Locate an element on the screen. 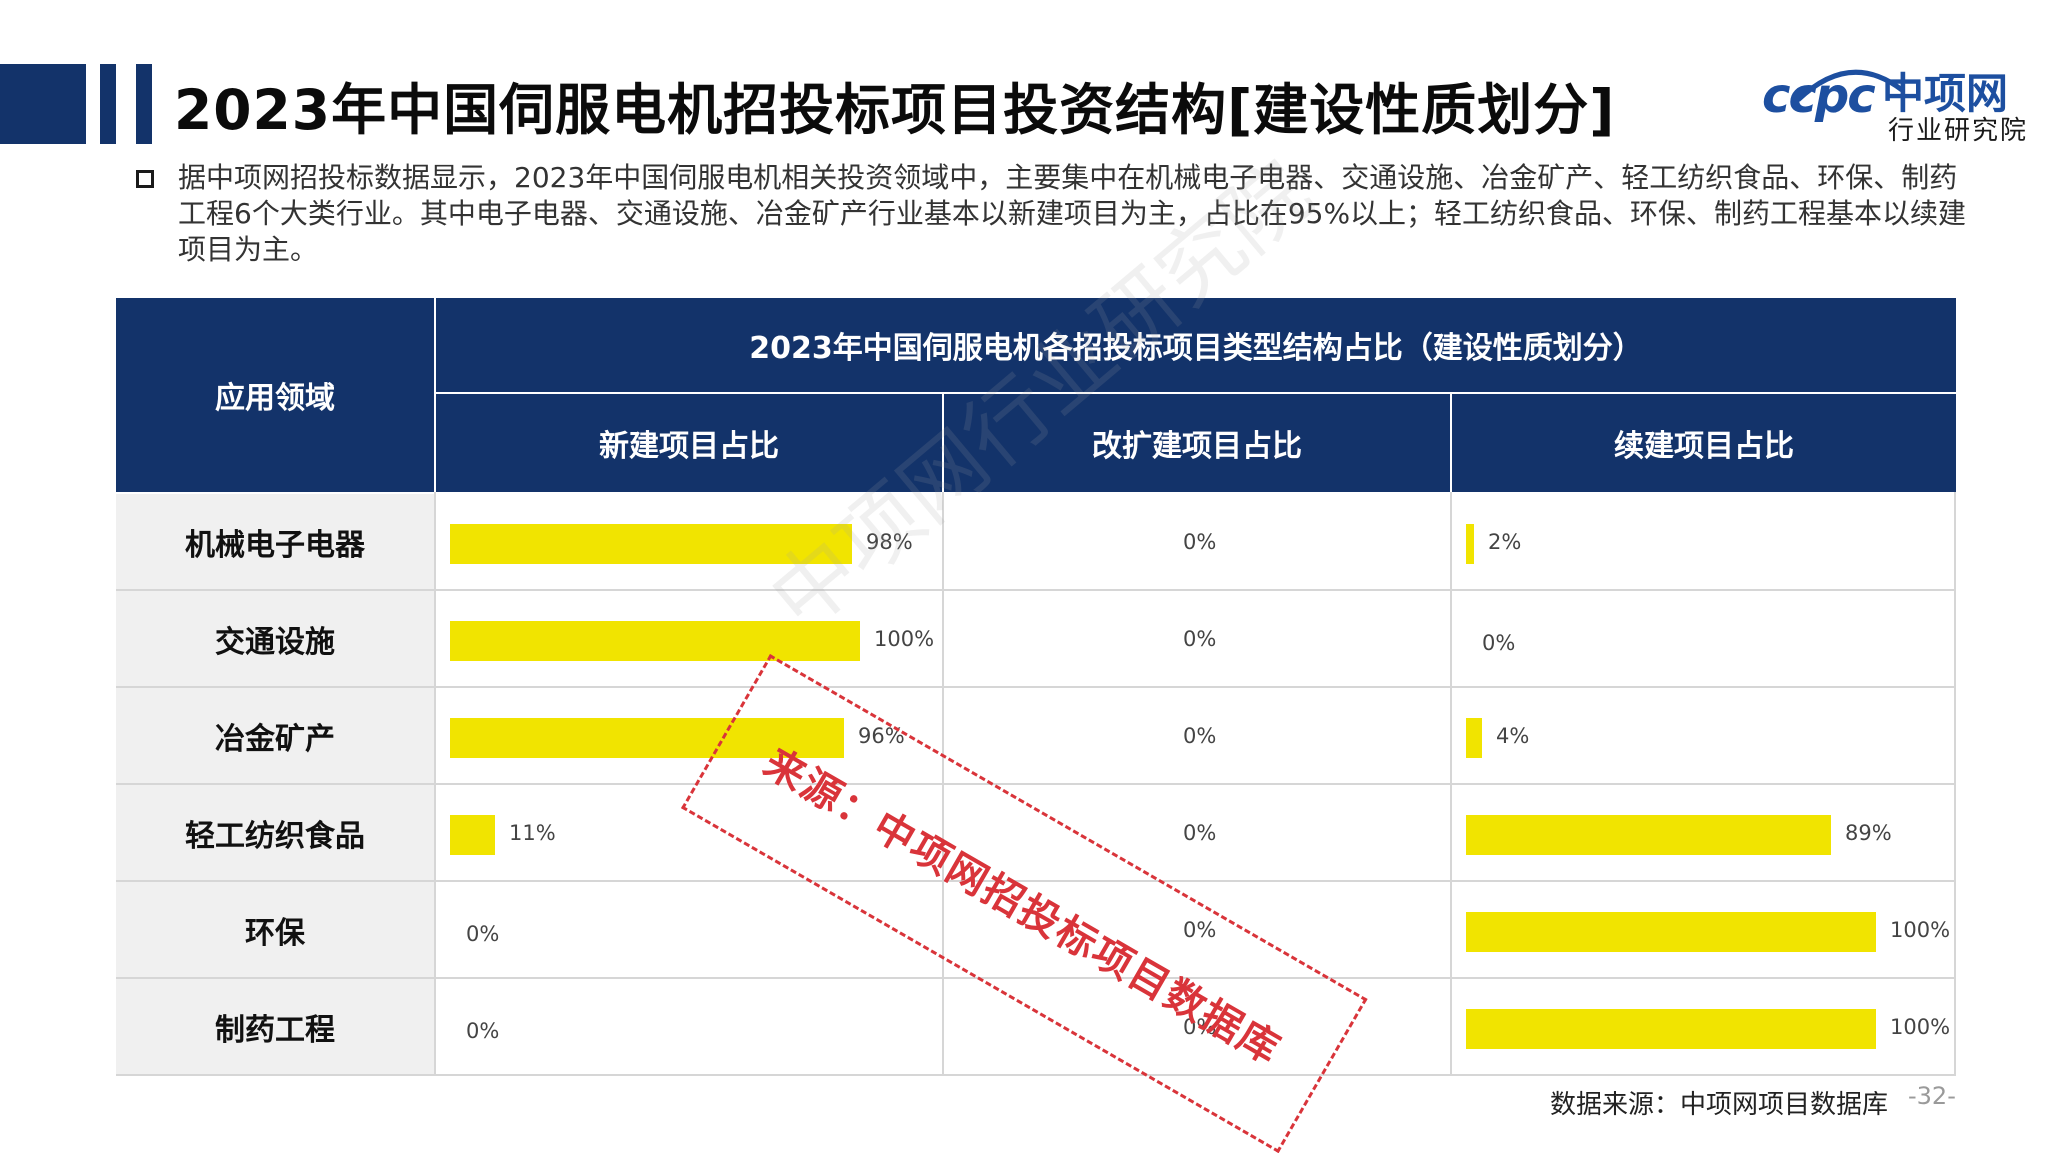 This screenshot has width=2048, height=1153. value-label: 89% is located at coordinates (1868, 833).